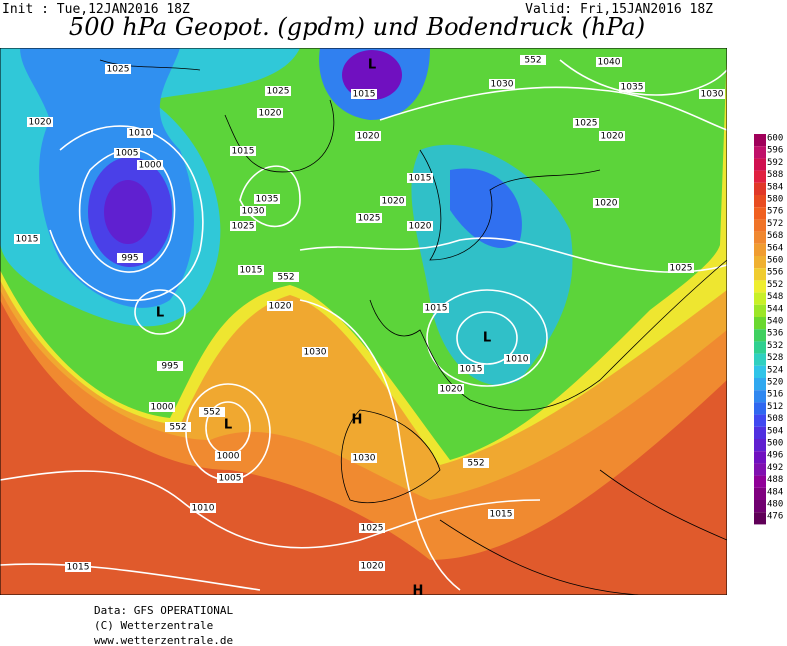  What do you see at coordinates (775, 212) in the screenshot?
I see `colorbar-label: 576` at bounding box center [775, 212].